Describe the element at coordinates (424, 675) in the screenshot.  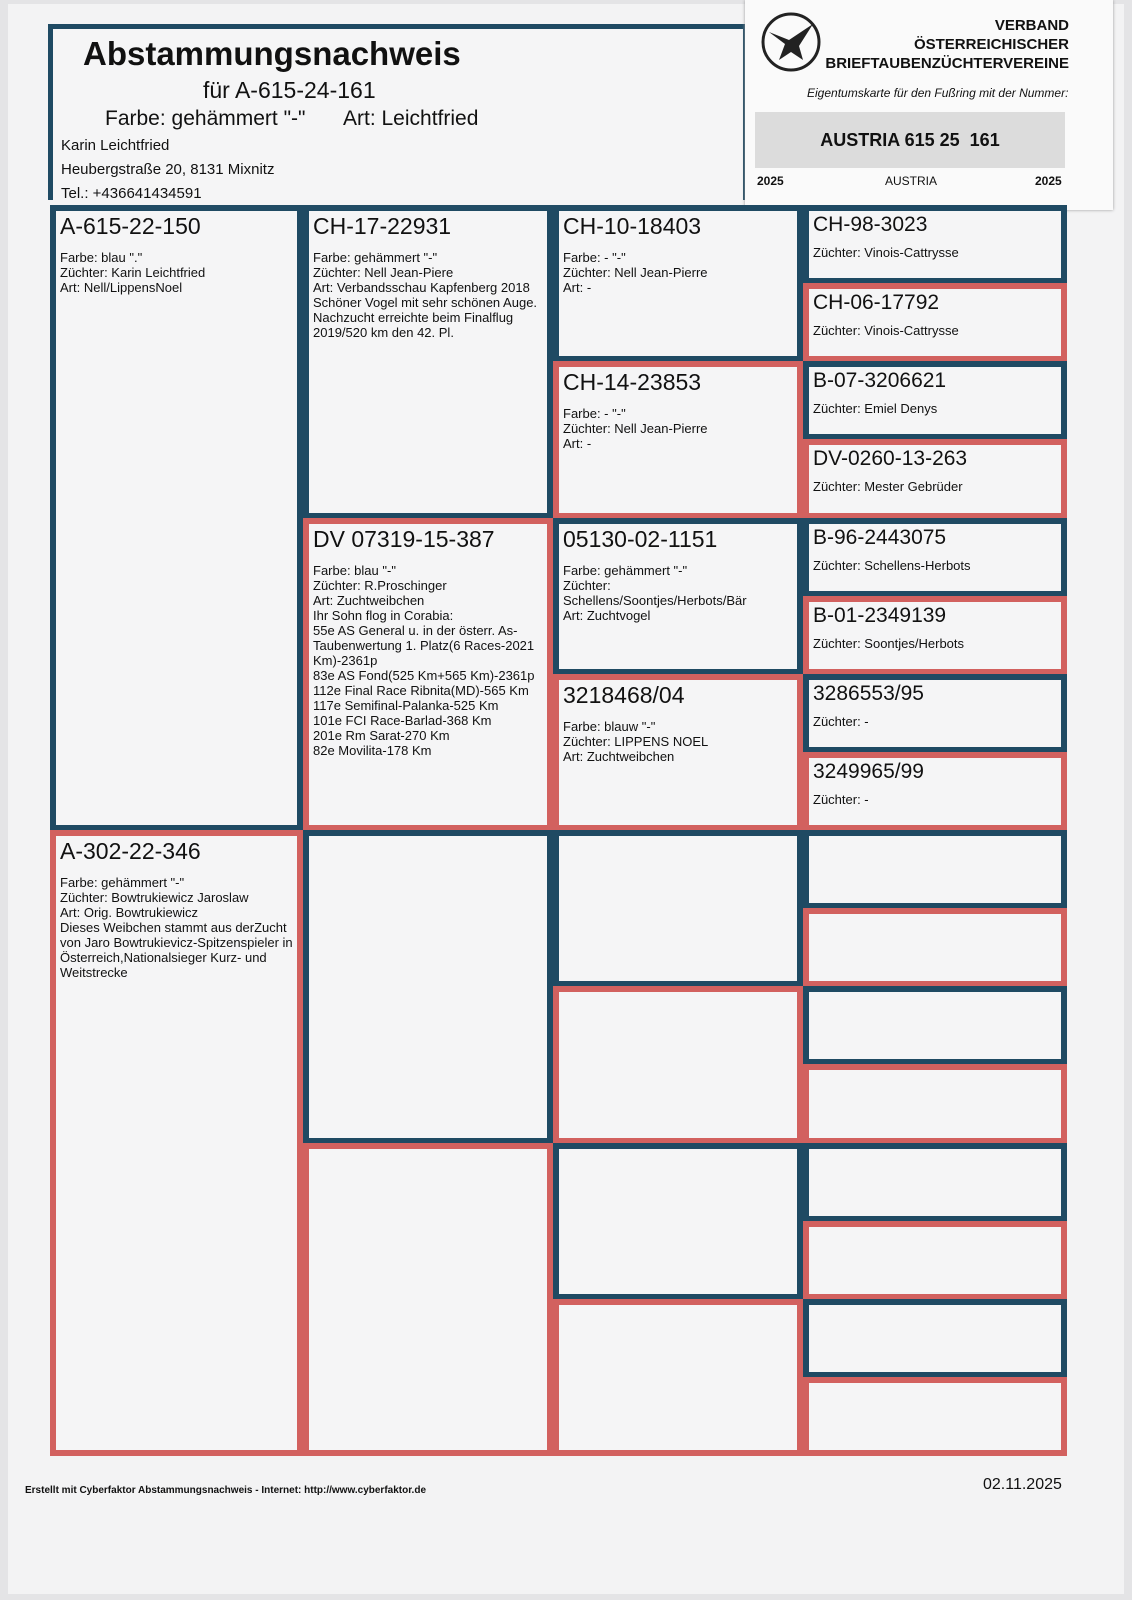
I see `bird-detail: 83e AS Fond(525 Km+565 Km)-2361p` at that location.